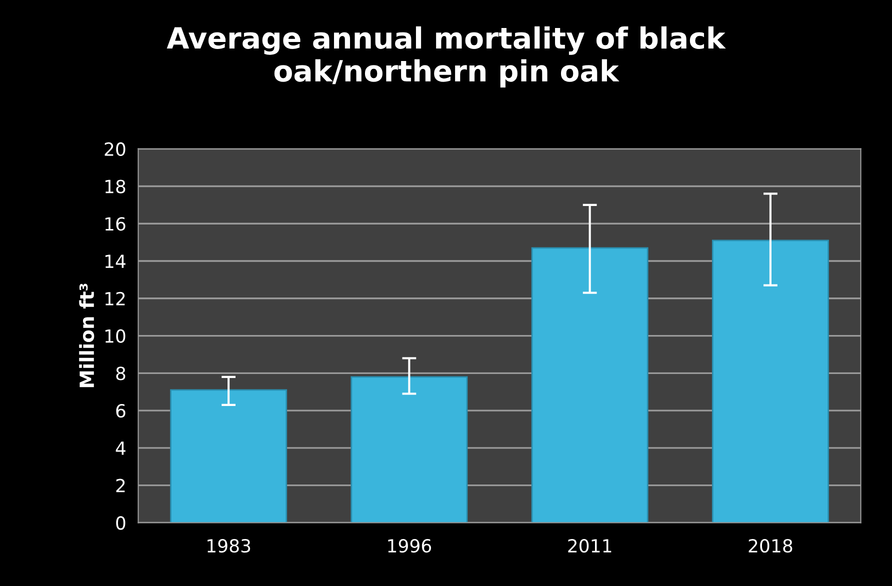 This screenshot has width=892, height=586. I want to click on y-tick-label: 18, so click(115, 187).